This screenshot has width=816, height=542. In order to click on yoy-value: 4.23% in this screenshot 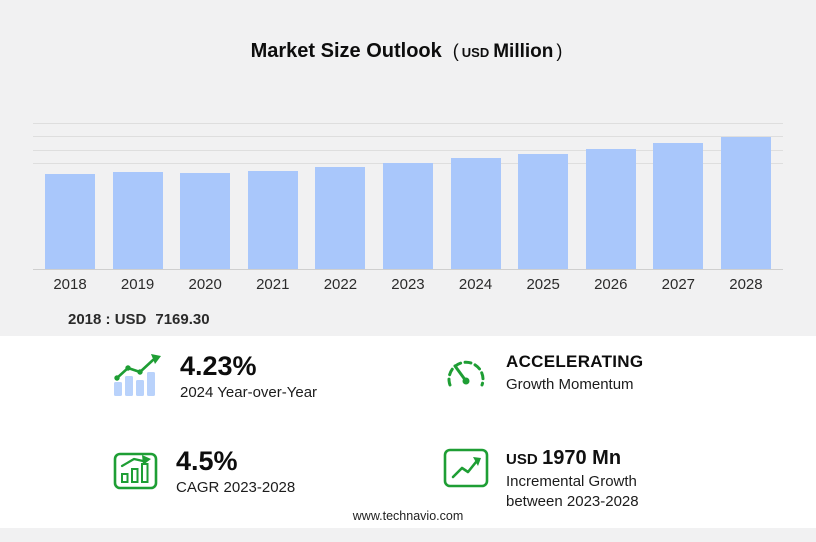, I will do `click(218, 366)`.